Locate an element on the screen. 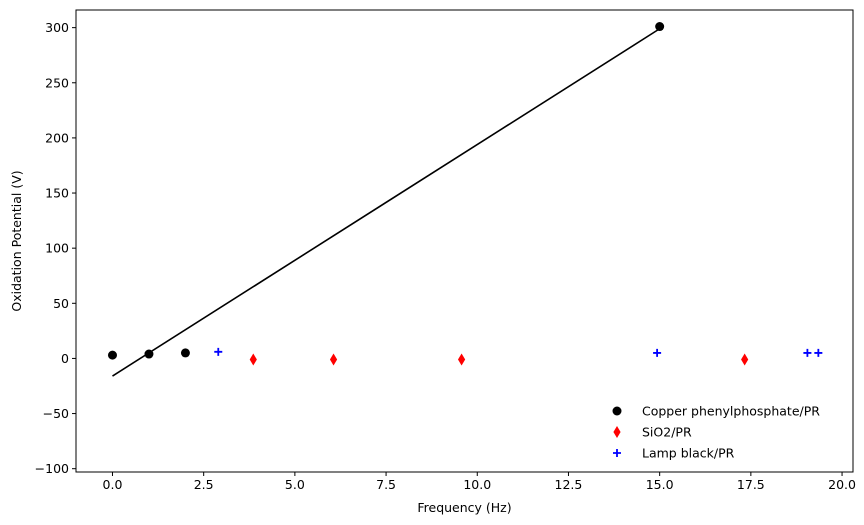 The width and height of the screenshot is (864, 525). y-tick-label: 200 is located at coordinates (57, 137).